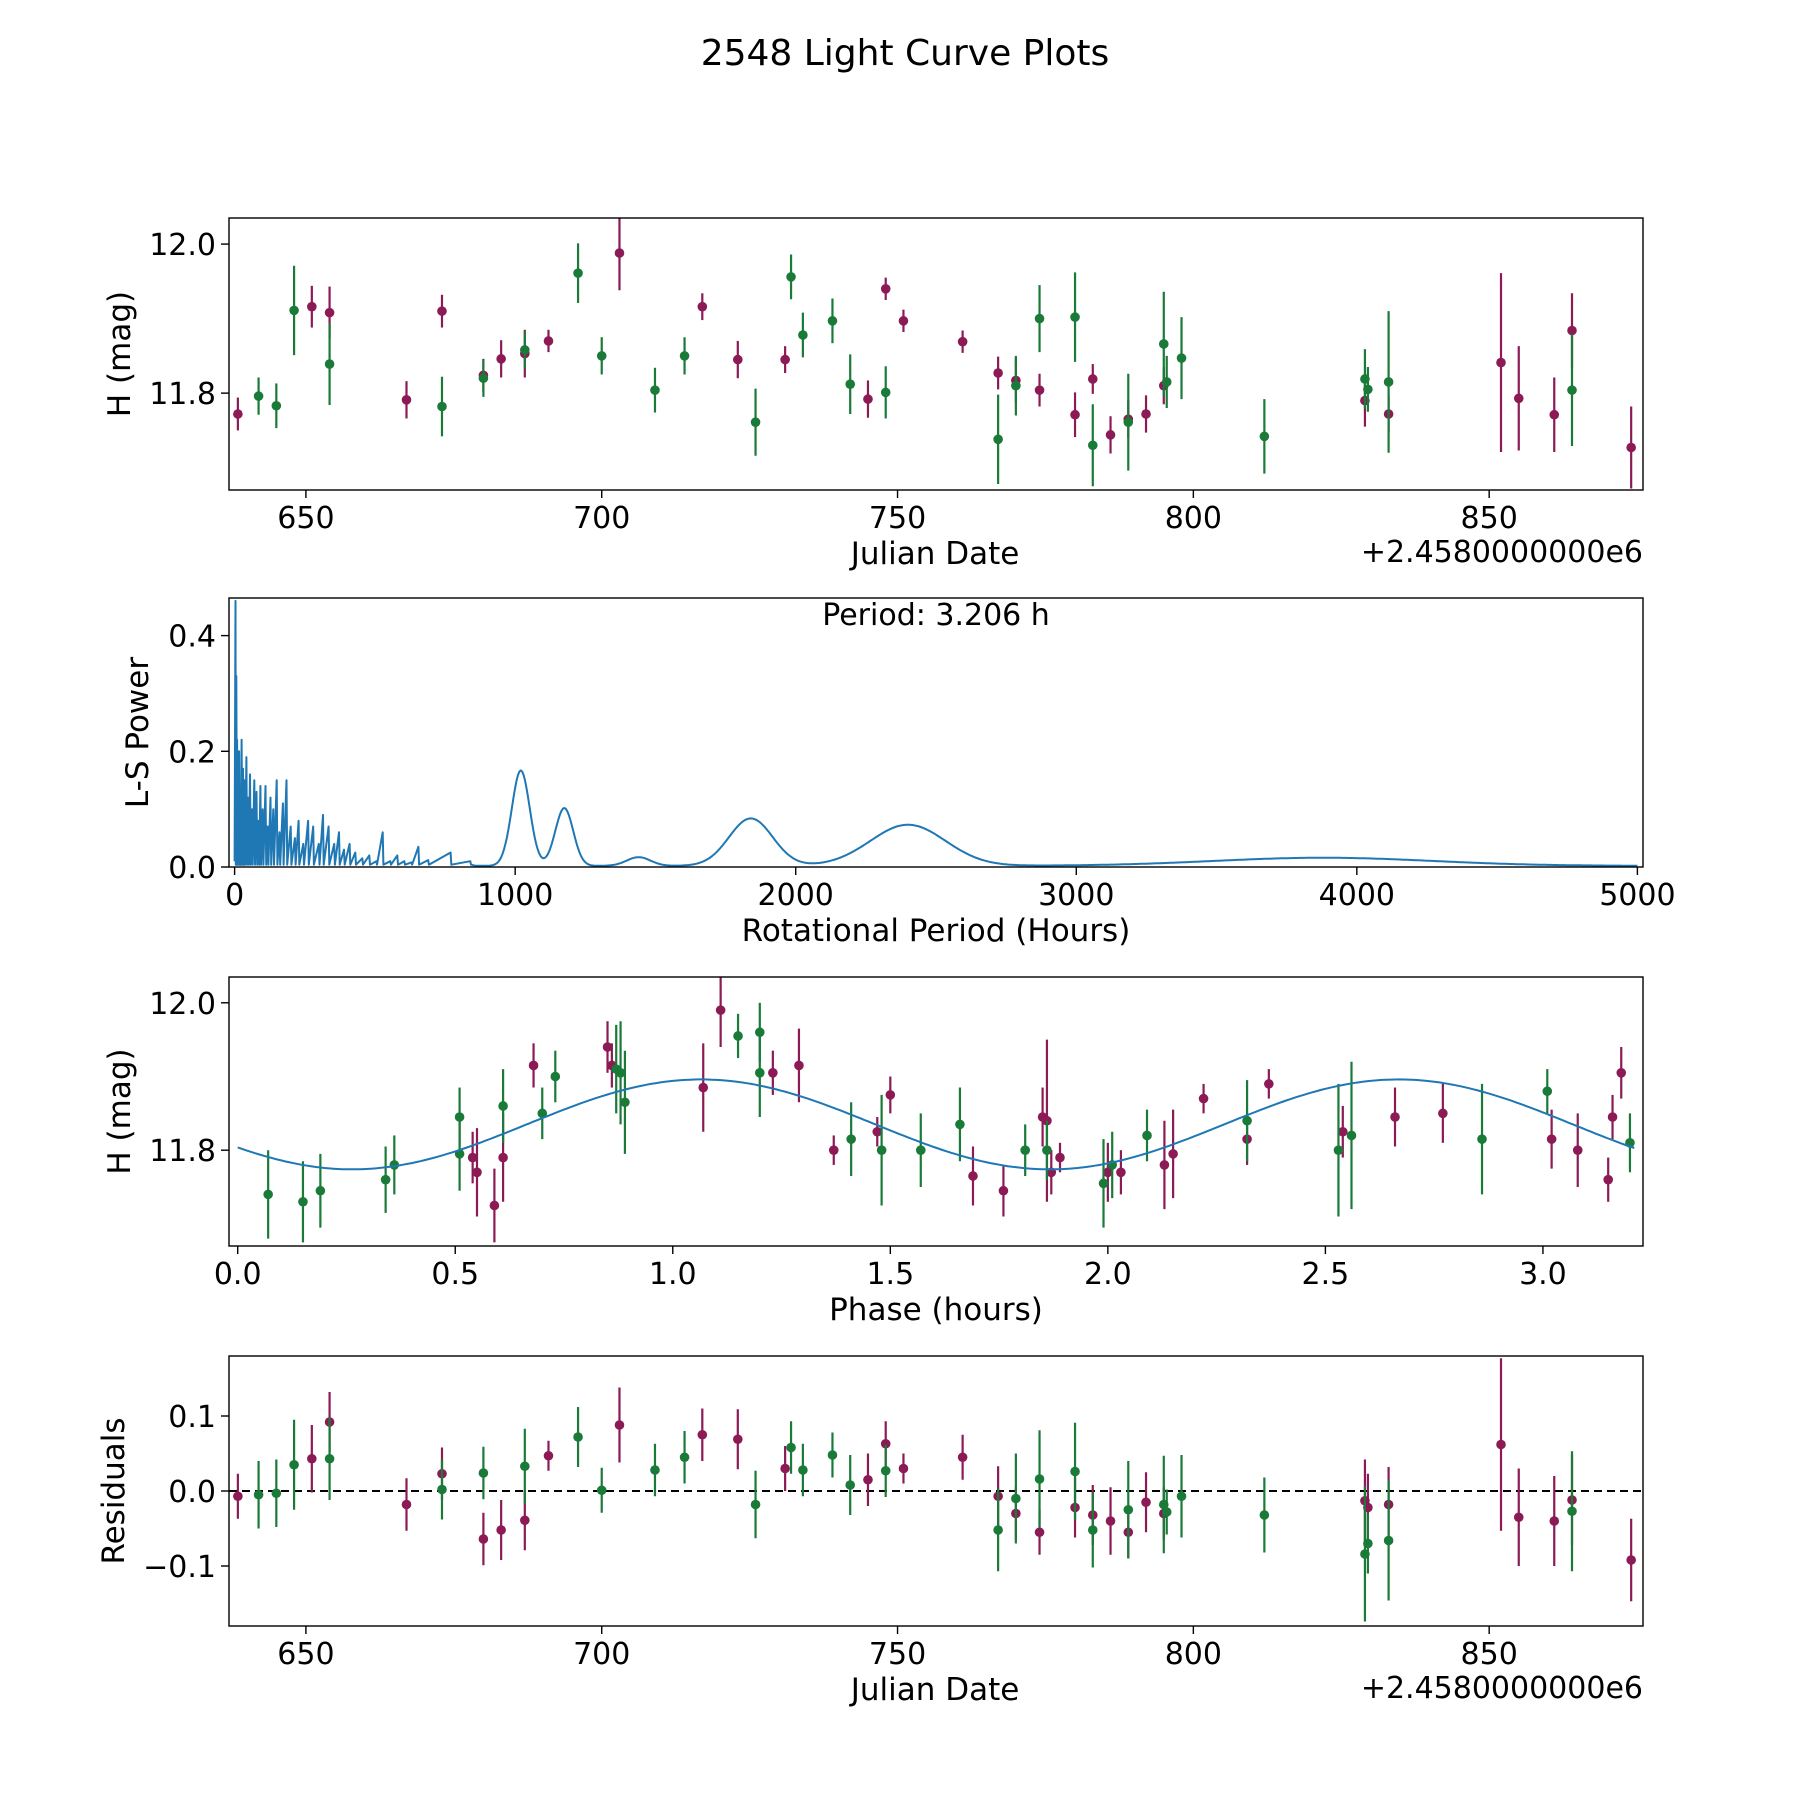 This screenshot has height=1800, width=1800. I want to click on plot-area, so click(934, 353).